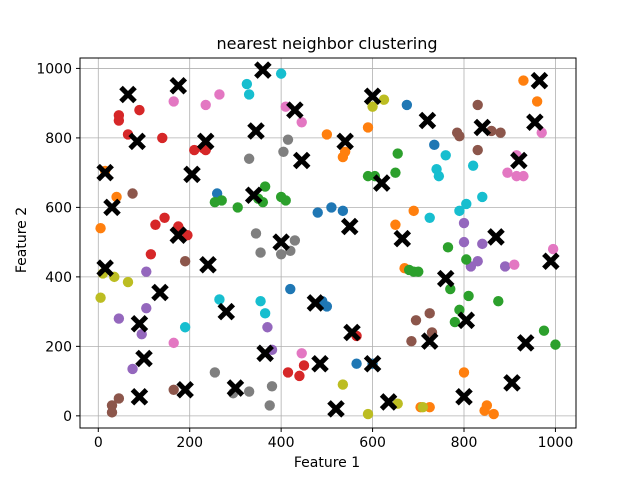 Image resolution: width=640 pixels, height=485 pixels. Describe the element at coordinates (67, 417) in the screenshot. I see `y-tick-label: 0` at that location.